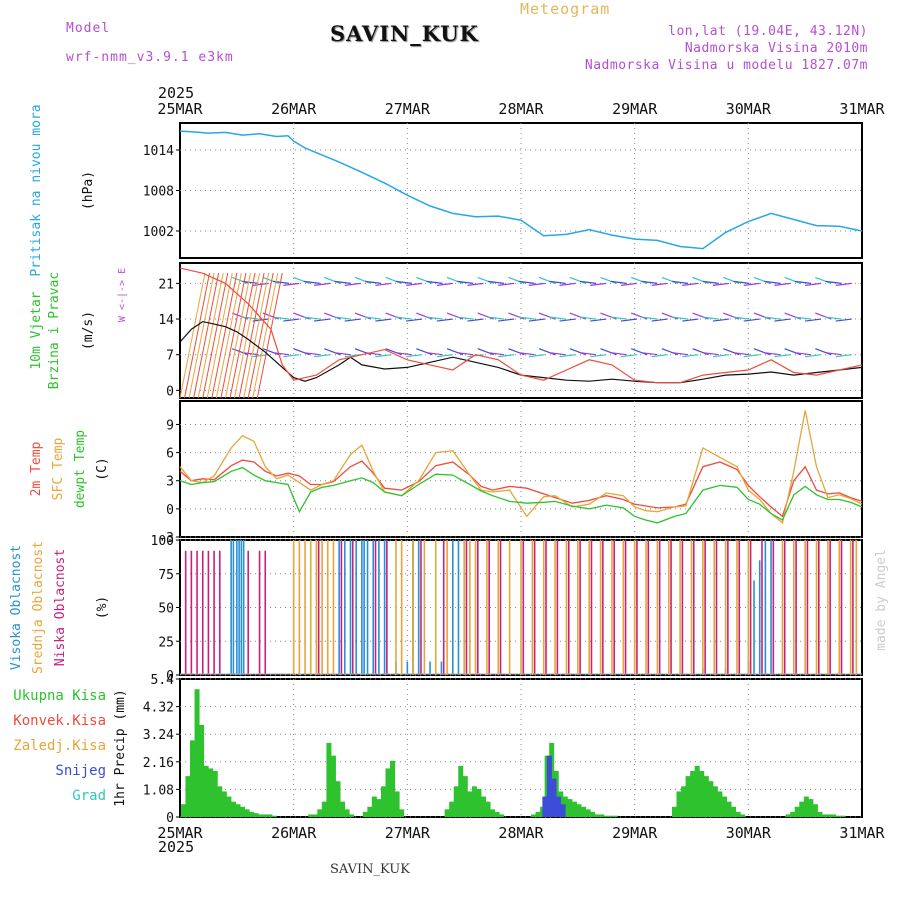 The image size is (900, 900). What do you see at coordinates (180, 833) in the screenshot?
I see `bottom-day-label: 25MAR` at bounding box center [180, 833].